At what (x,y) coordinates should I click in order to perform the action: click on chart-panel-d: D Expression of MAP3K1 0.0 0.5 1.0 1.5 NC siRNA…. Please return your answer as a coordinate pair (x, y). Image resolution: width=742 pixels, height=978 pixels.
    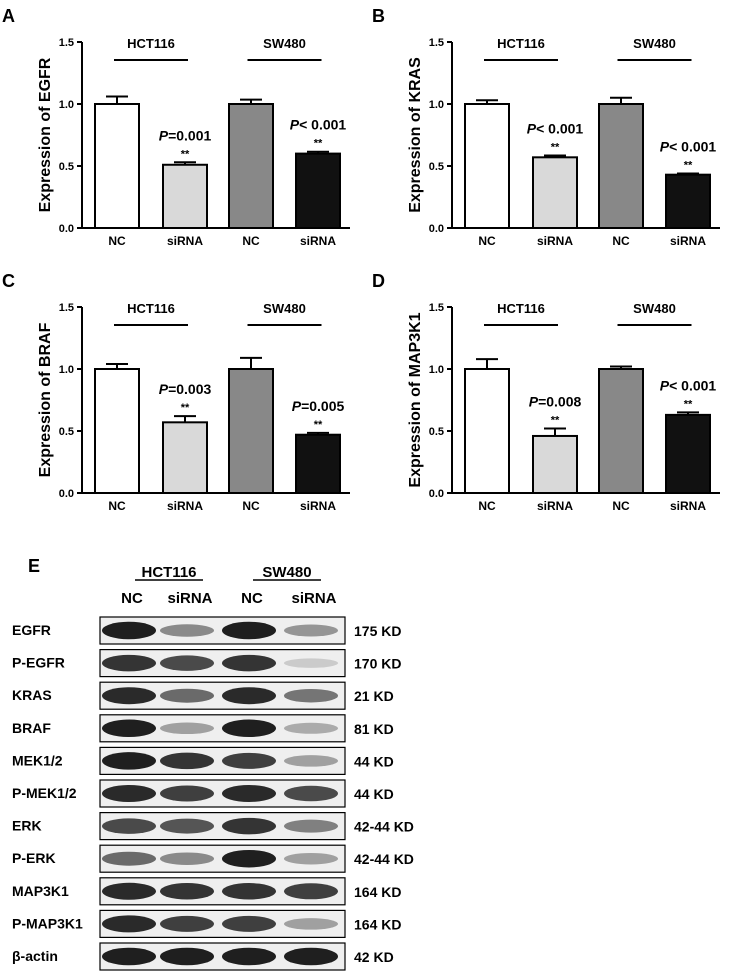
    Looking at the image, I should click on (546, 392).